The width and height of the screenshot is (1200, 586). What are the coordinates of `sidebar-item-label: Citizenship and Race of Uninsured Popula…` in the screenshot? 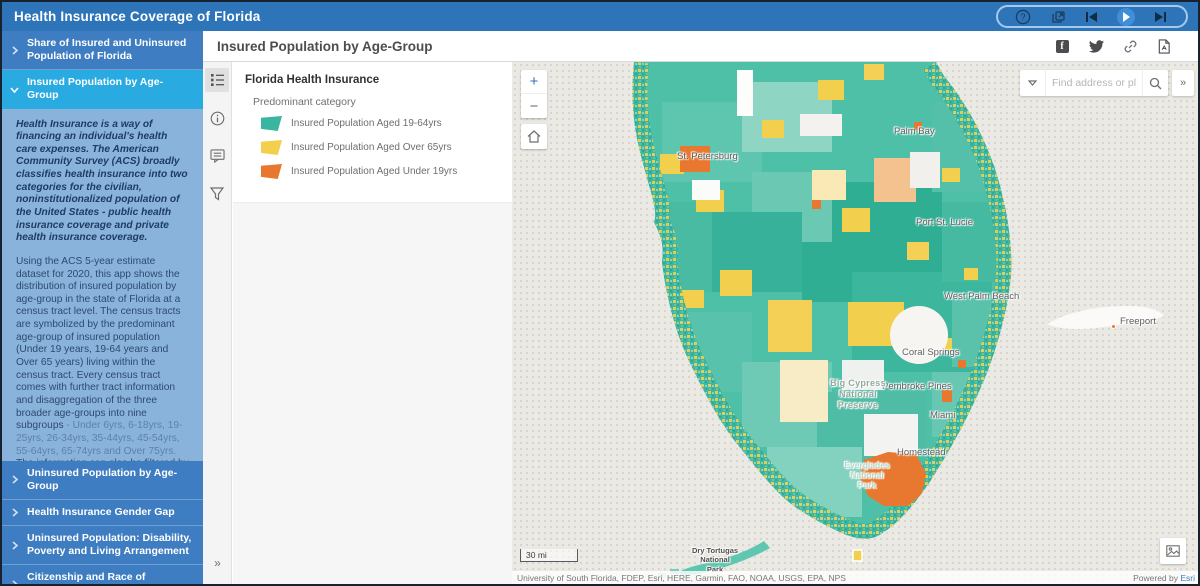 It's located at (86, 577).